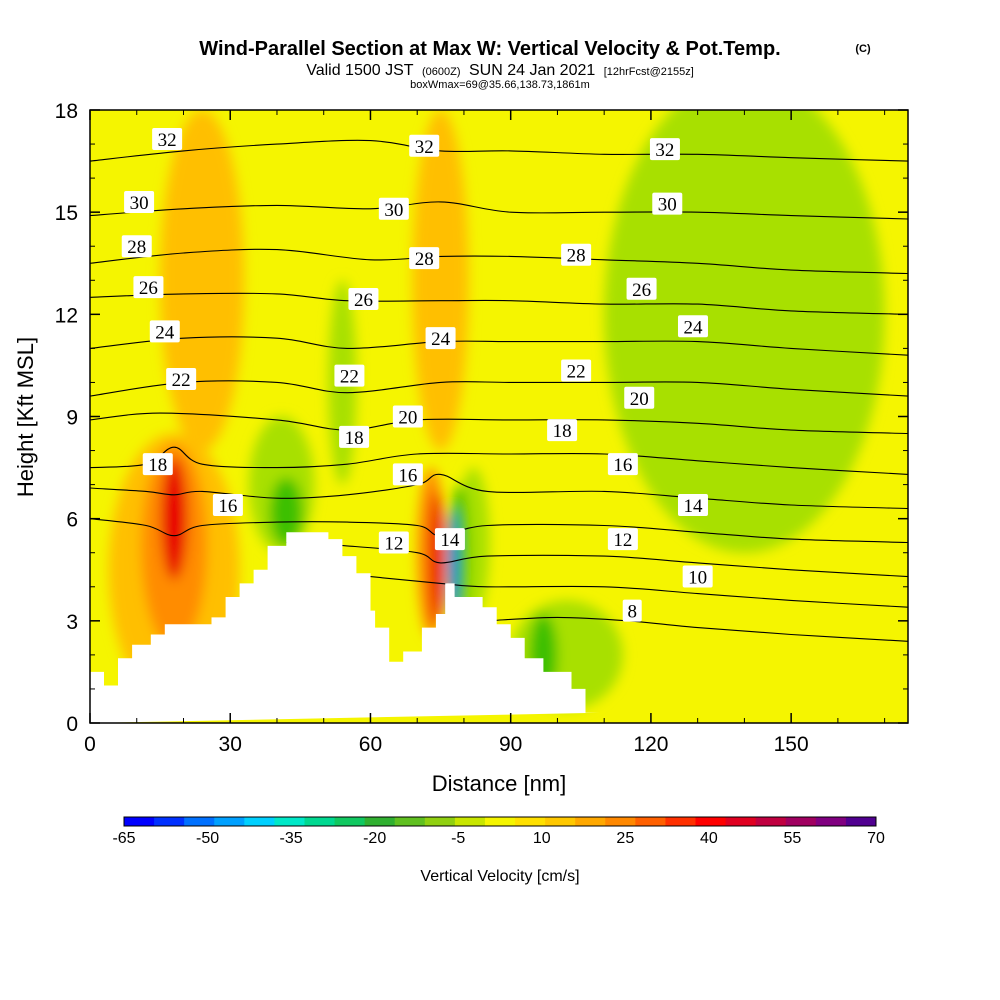 This screenshot has width=1000, height=1000. What do you see at coordinates (450, 540) in the screenshot?
I see `svg-text: 14` at bounding box center [450, 540].